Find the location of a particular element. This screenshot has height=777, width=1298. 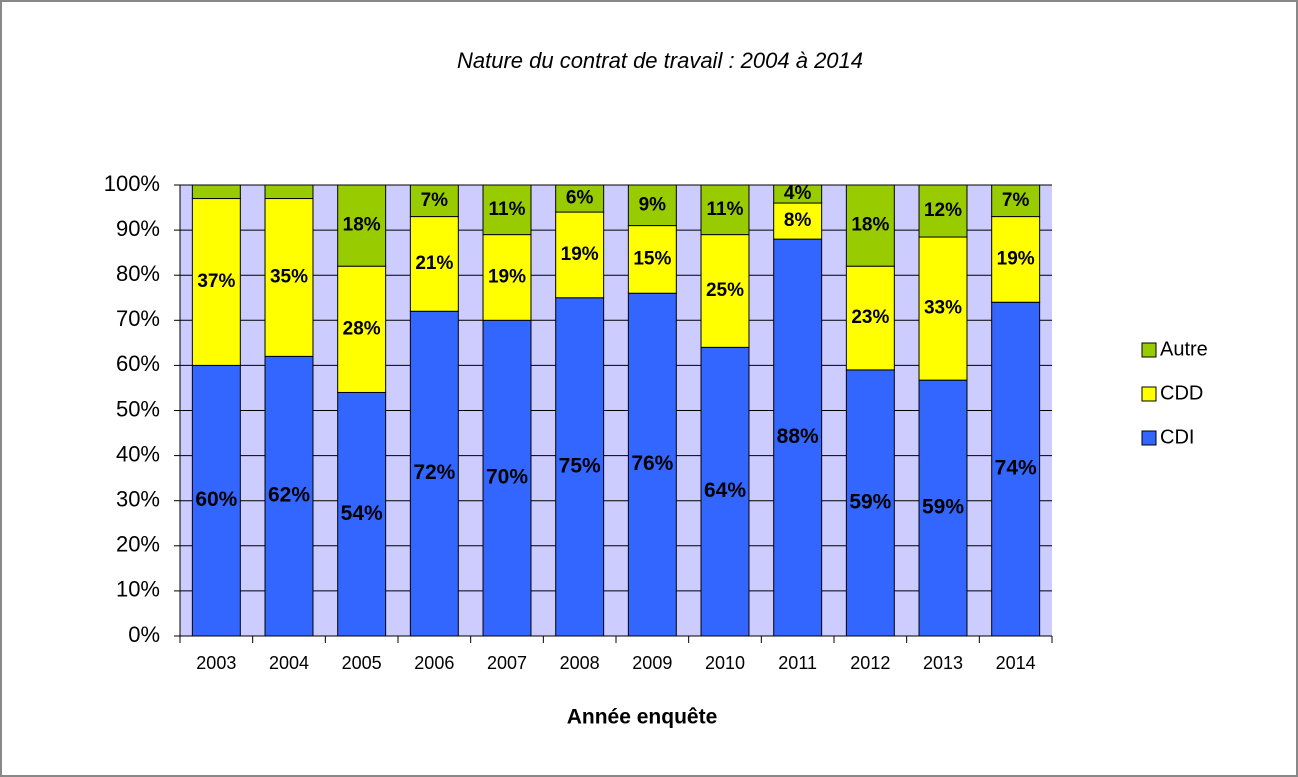

y-tick-label: 80% is located at coordinates (138, 273).